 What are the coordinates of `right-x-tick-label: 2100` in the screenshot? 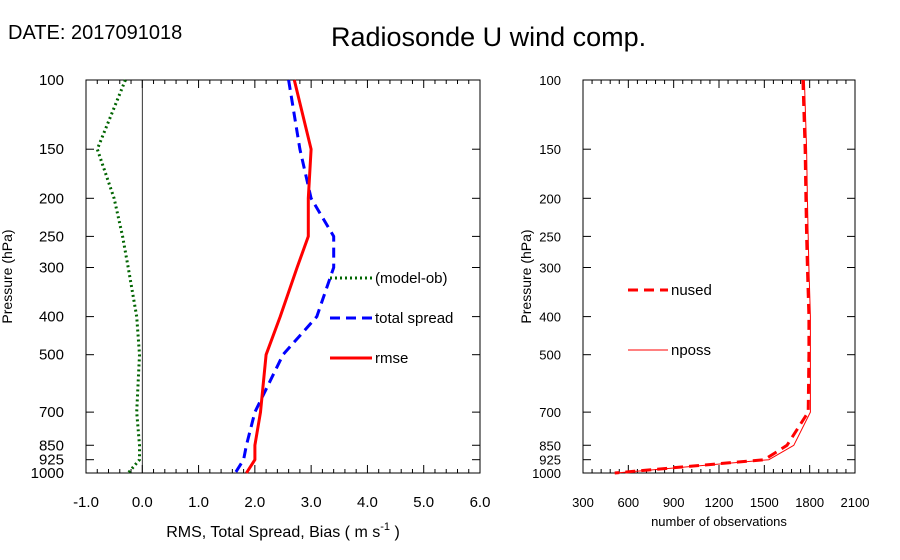 It's located at (855, 502).